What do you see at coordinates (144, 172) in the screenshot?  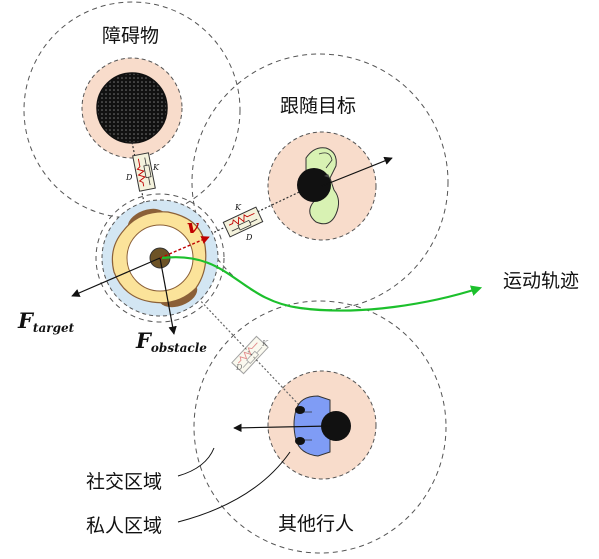 I see `spring-damper-obstacle` at bounding box center [144, 172].